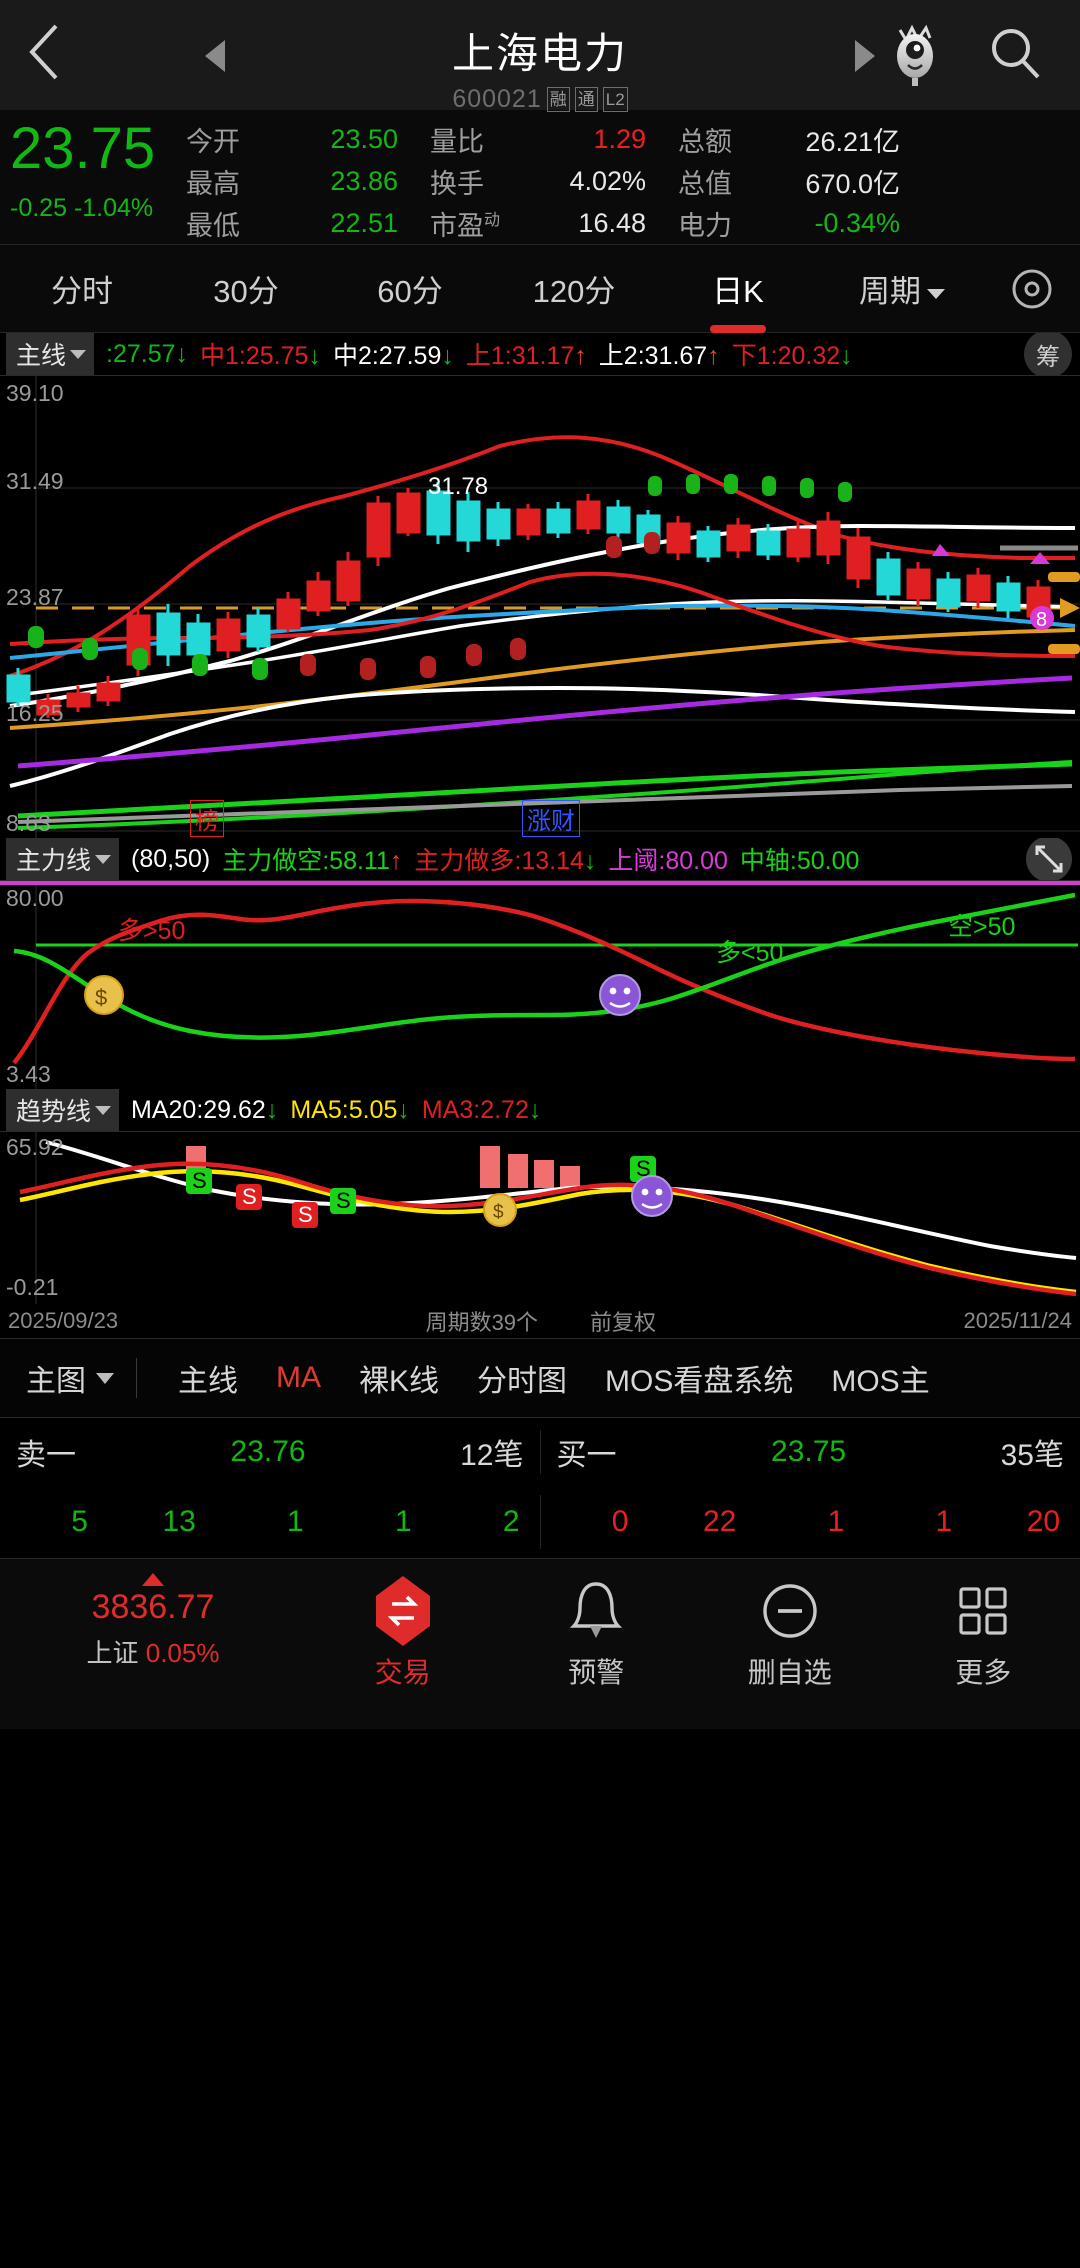 Image resolution: width=1080 pixels, height=2268 pixels. I want to click on order-book-separator, so click(540, 1522).